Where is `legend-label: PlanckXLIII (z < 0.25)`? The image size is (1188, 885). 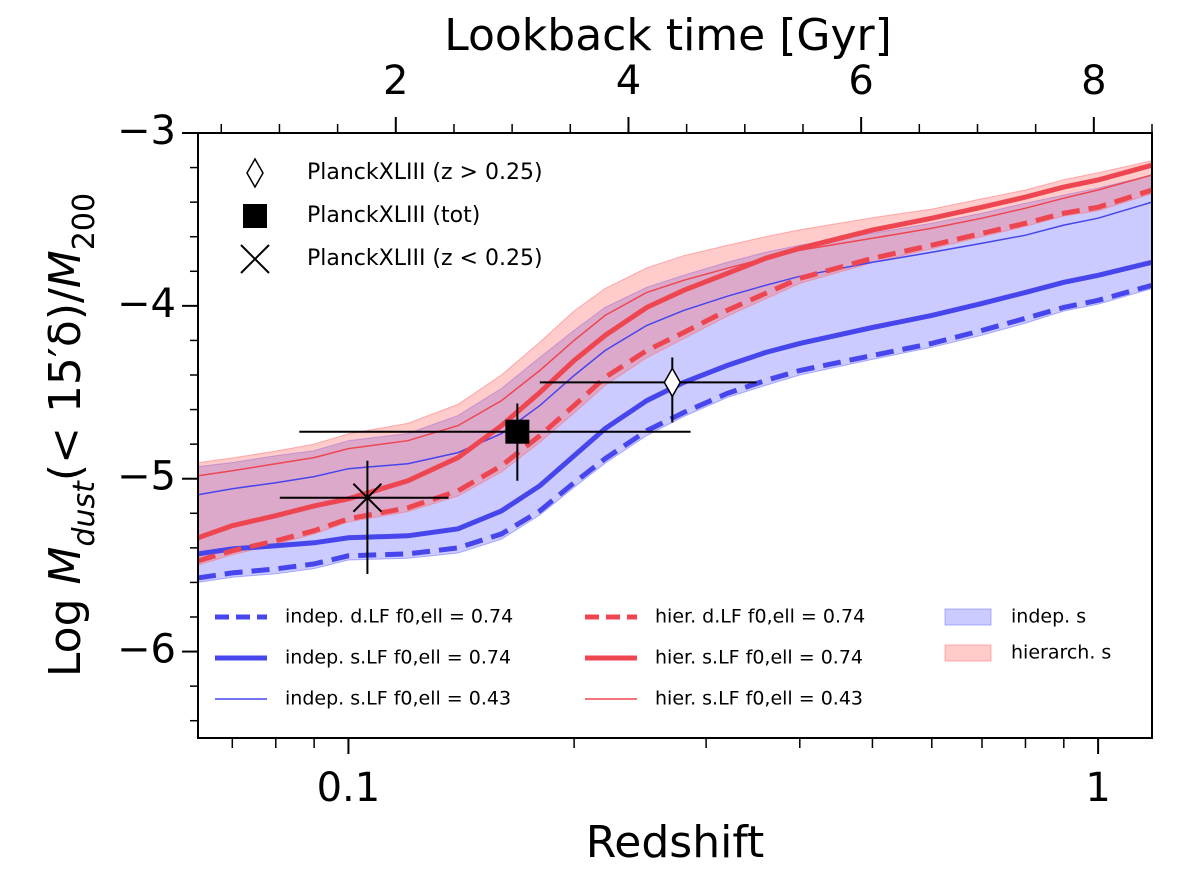 legend-label: PlanckXLIII (z < 0.25) is located at coordinates (425, 258).